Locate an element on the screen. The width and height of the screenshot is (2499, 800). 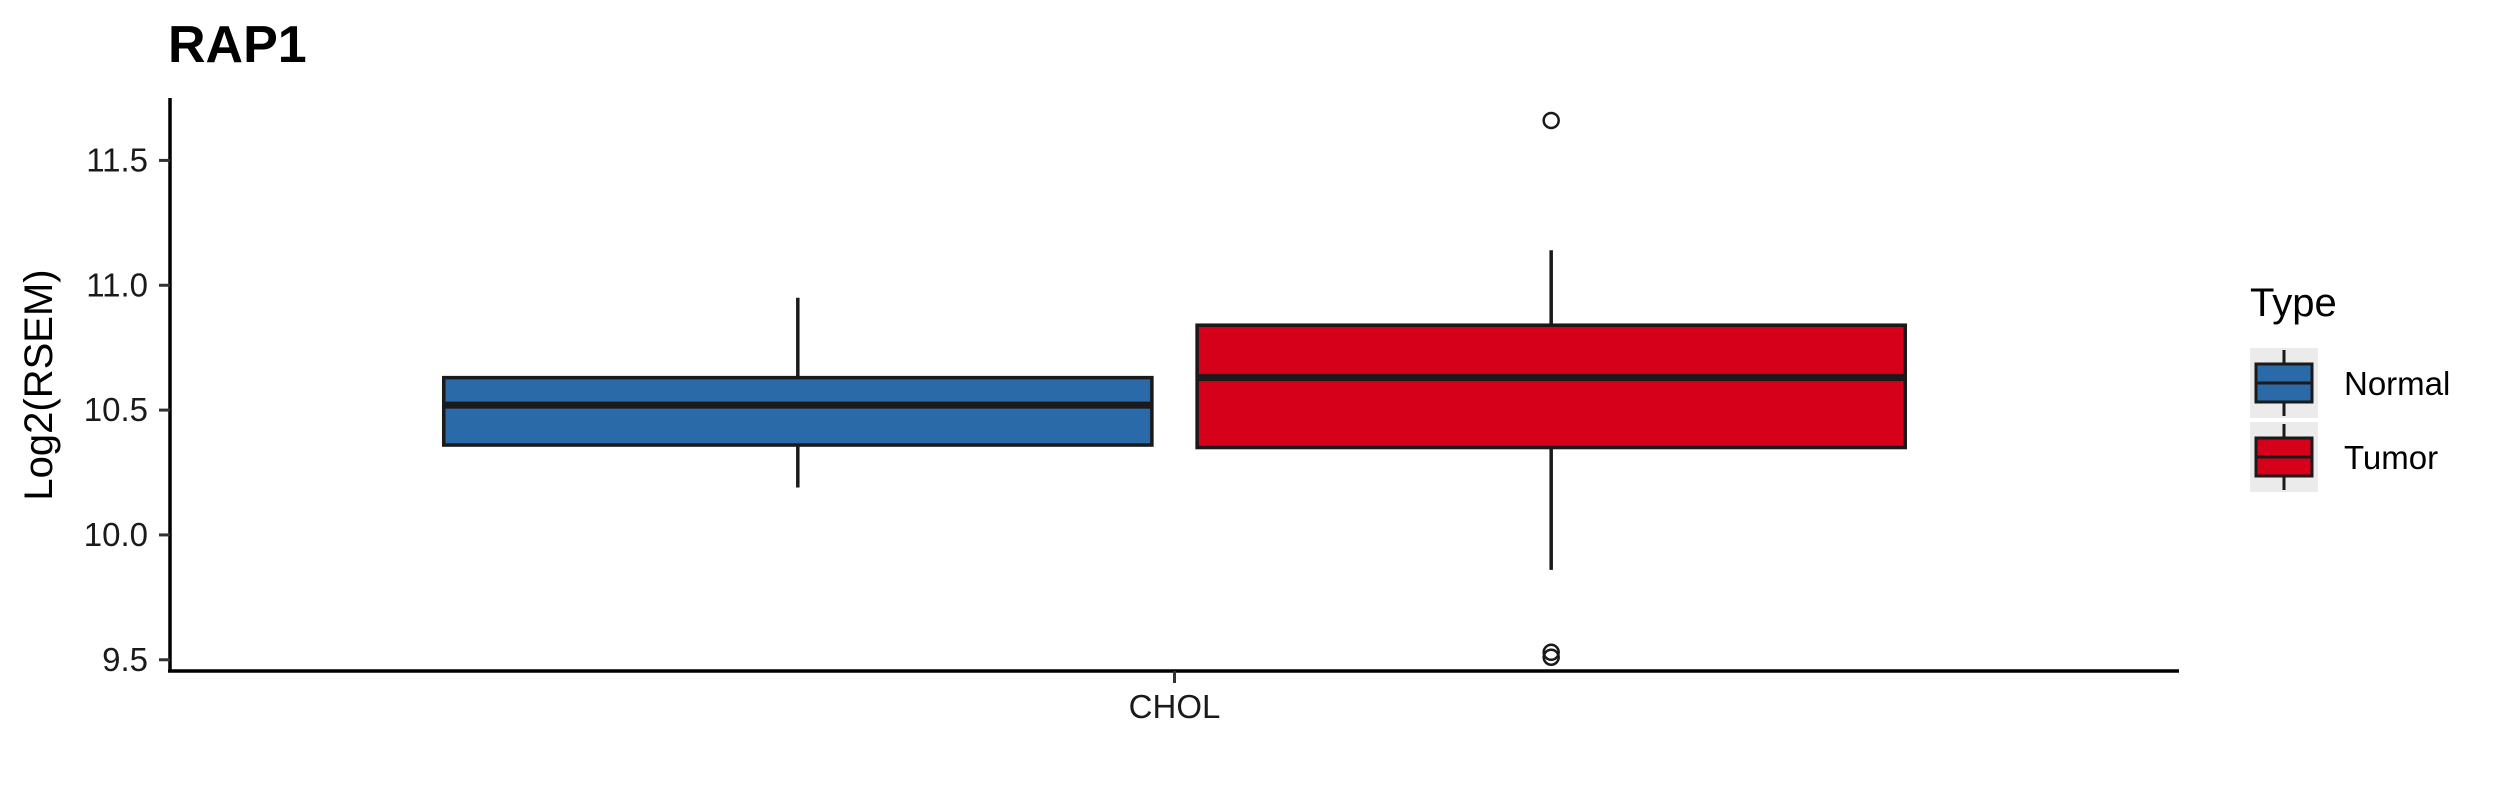
y-tick-label: 11.0 is located at coordinates (117, 284).